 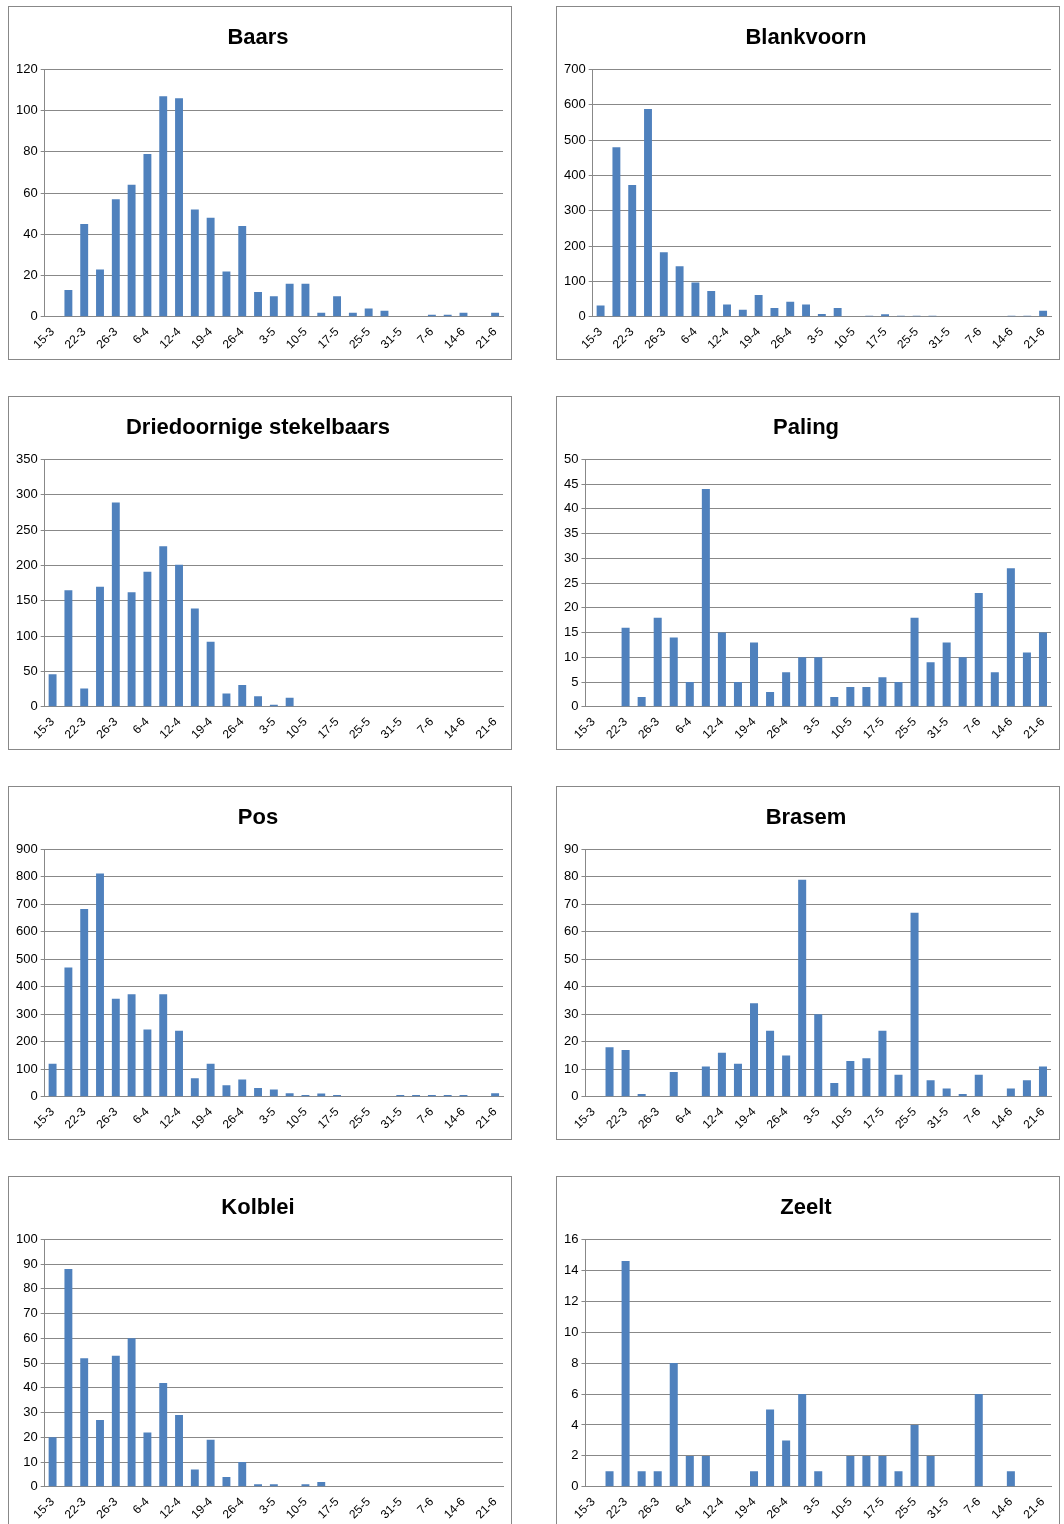 I want to click on y-tick-label: 700, so click(x=574, y=68).